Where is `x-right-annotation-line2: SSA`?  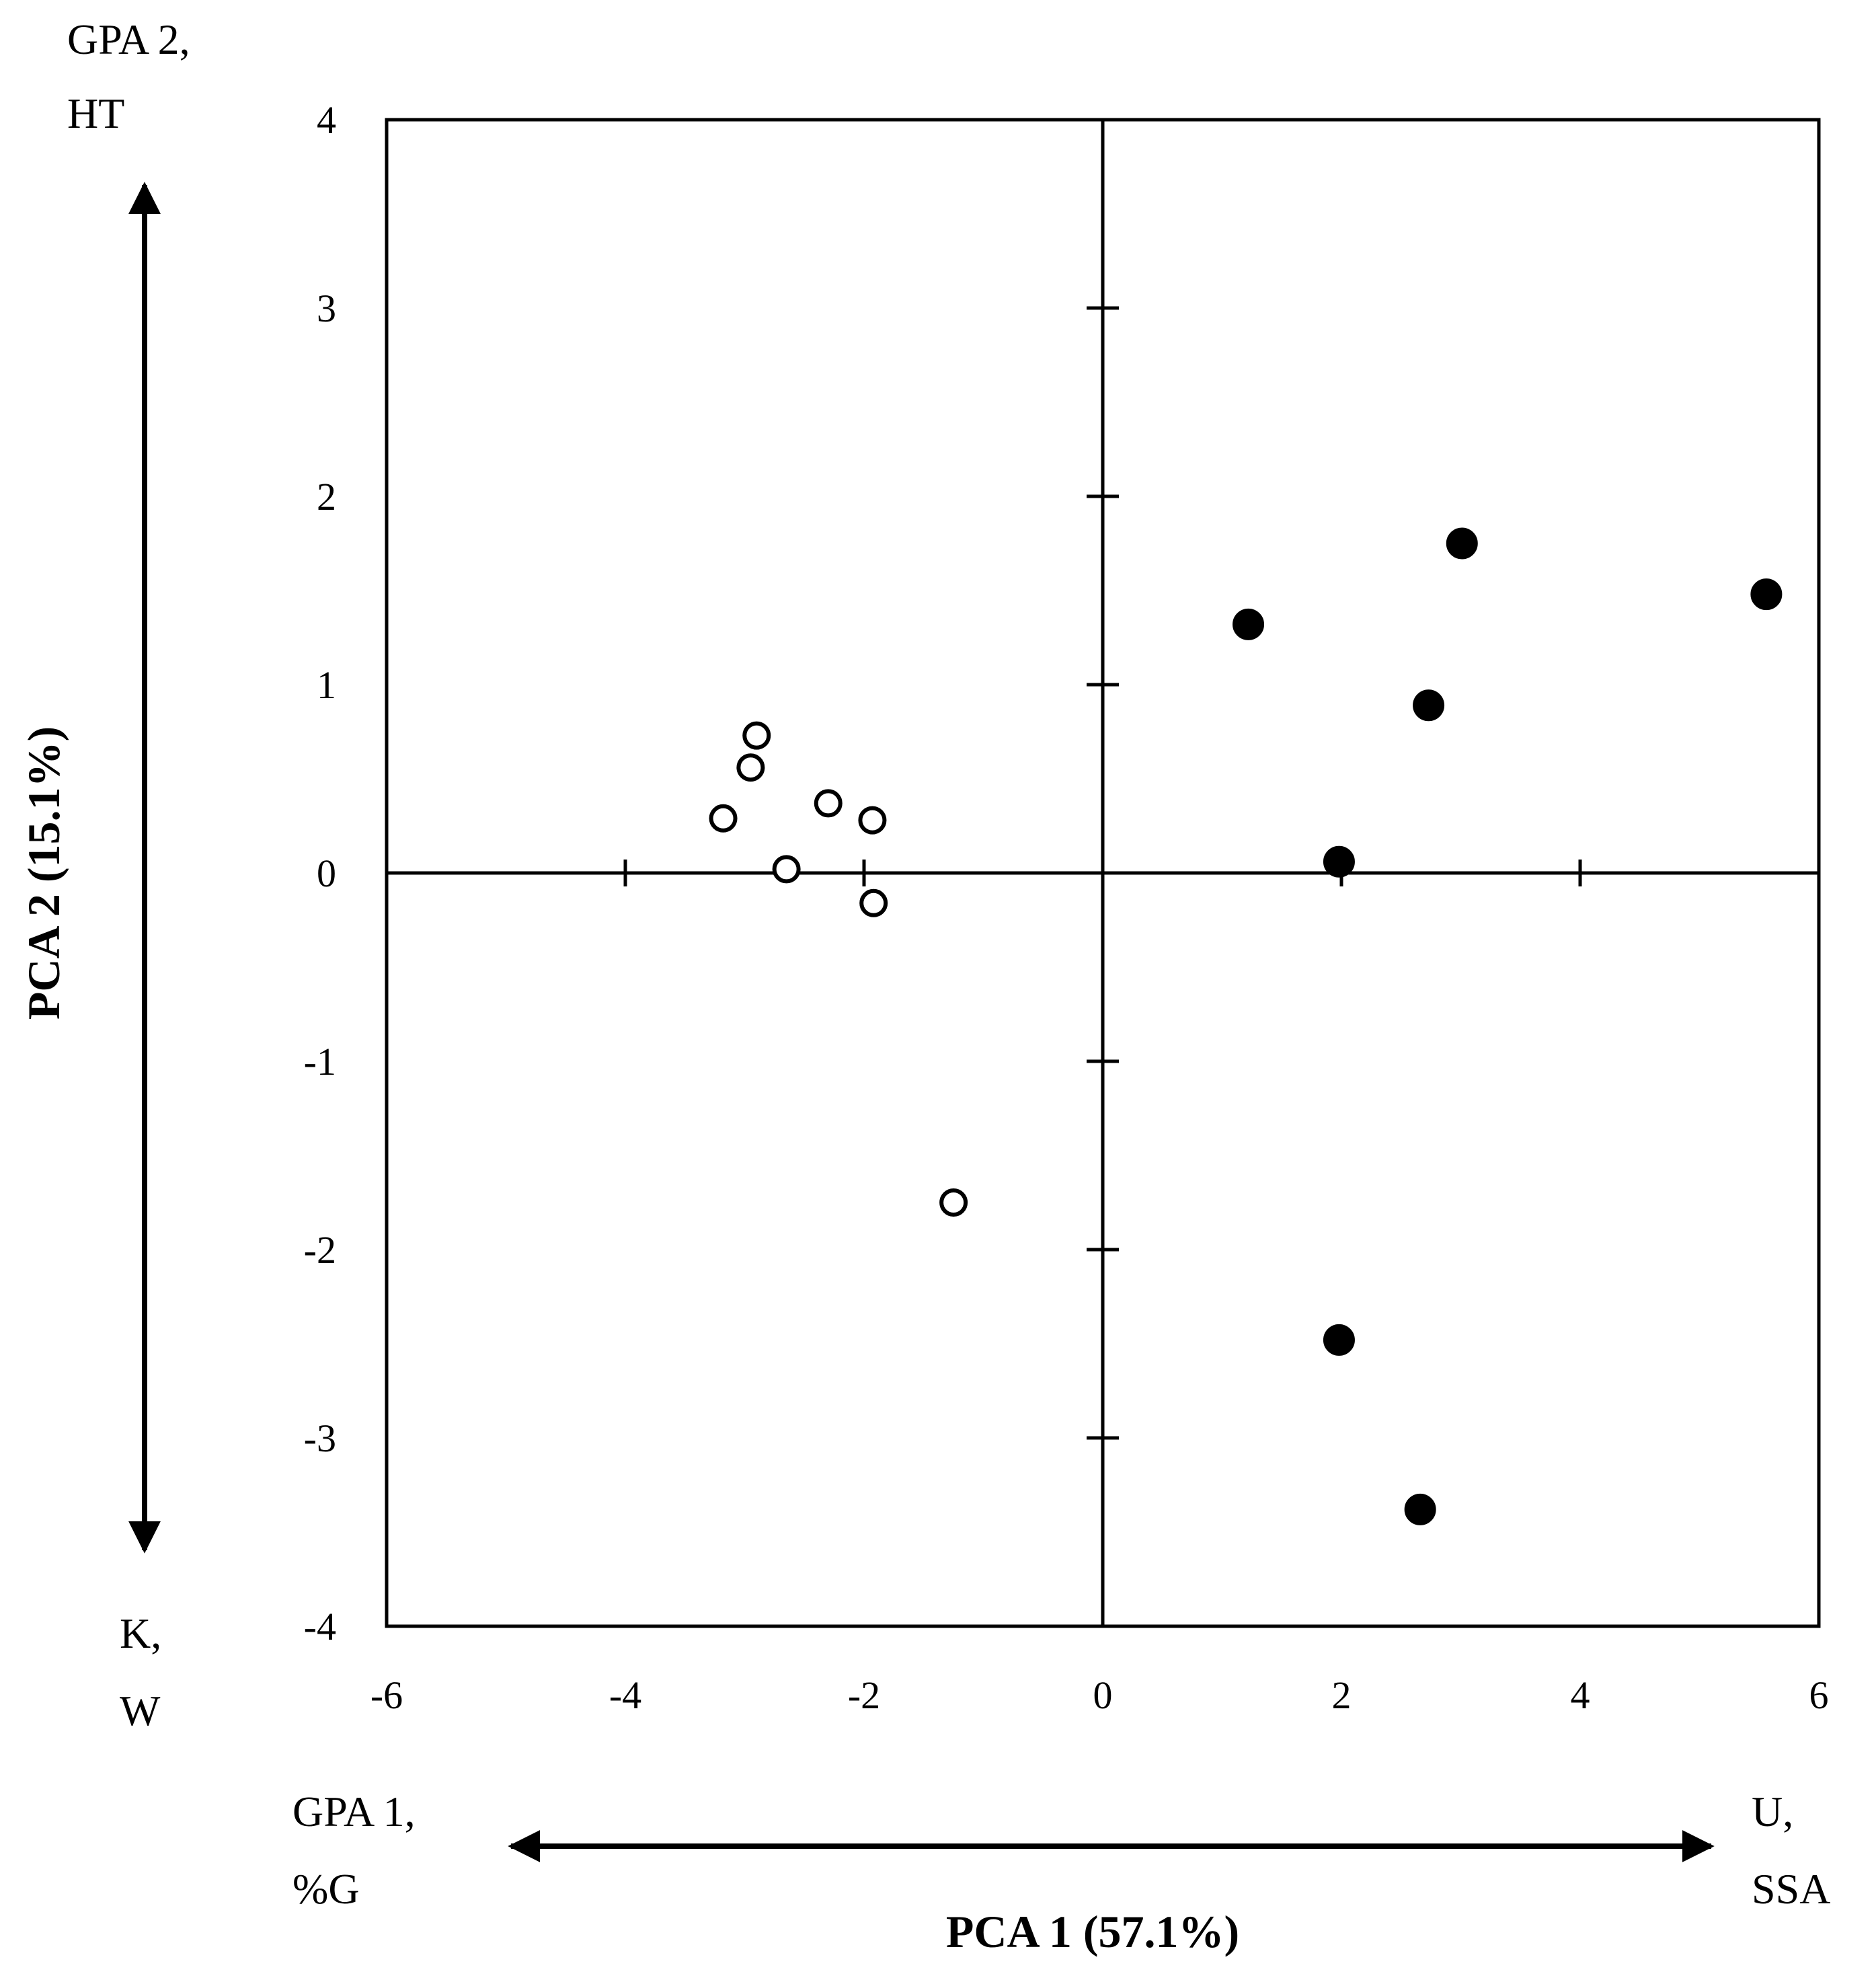
x-right-annotation-line2: SSA is located at coordinates (1791, 1889).